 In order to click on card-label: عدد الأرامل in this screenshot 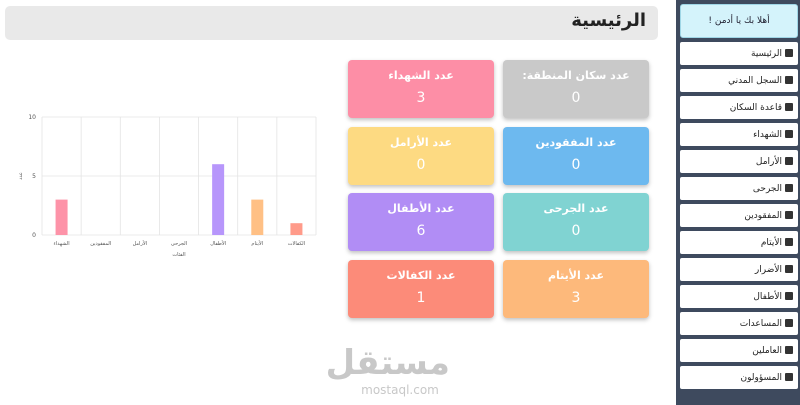, I will do `click(421, 142)`.